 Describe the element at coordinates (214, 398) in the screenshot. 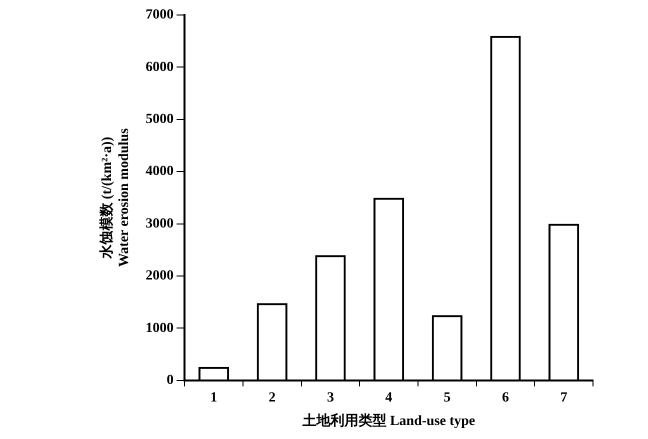

I see `x-tick-label: 1` at that location.